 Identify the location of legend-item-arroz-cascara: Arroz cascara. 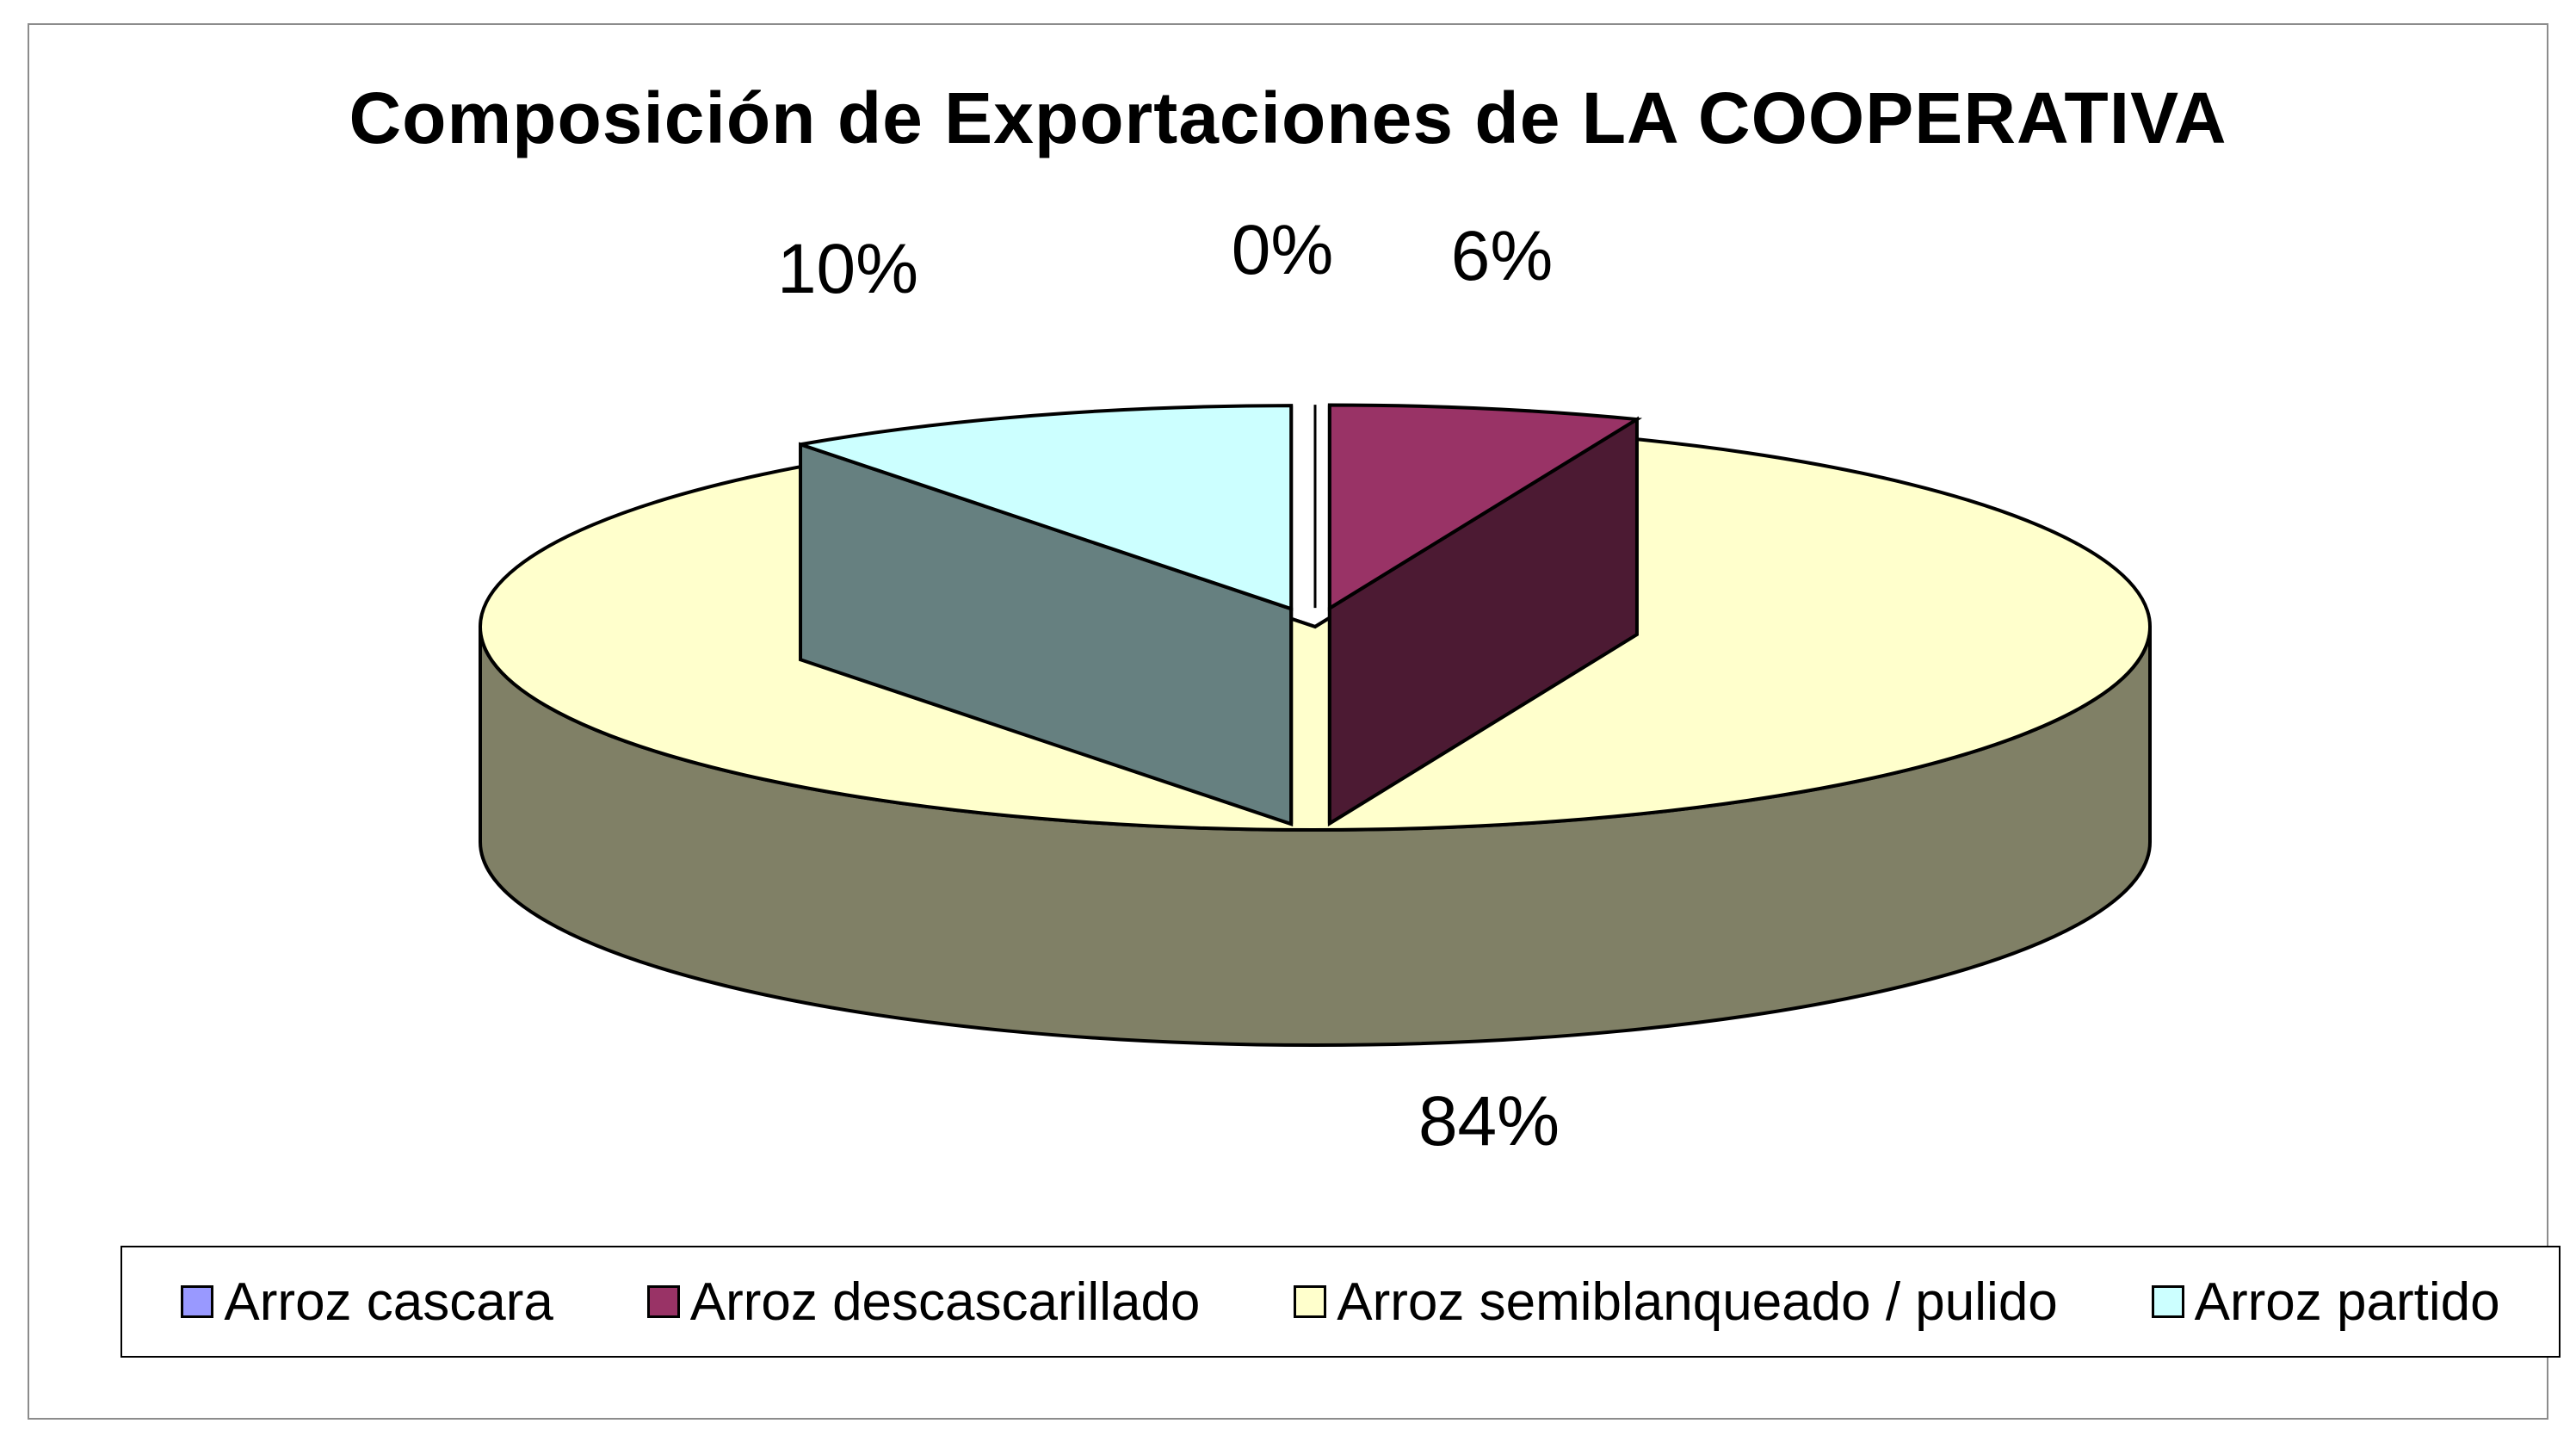
(367, 1302).